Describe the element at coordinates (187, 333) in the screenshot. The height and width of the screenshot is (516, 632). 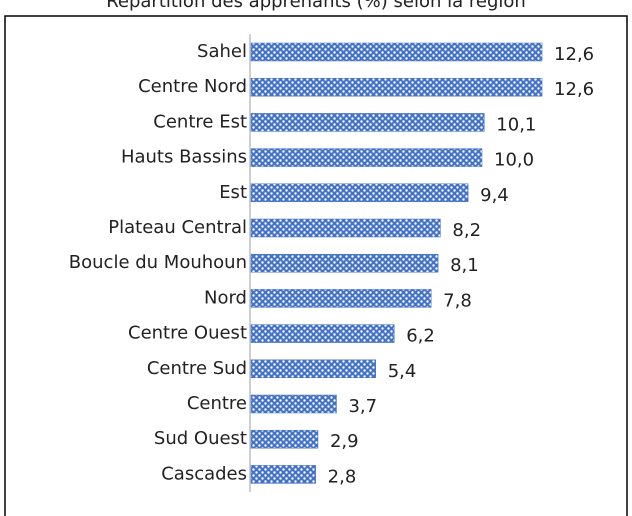
I see `category-label: Centre Ouest` at that location.